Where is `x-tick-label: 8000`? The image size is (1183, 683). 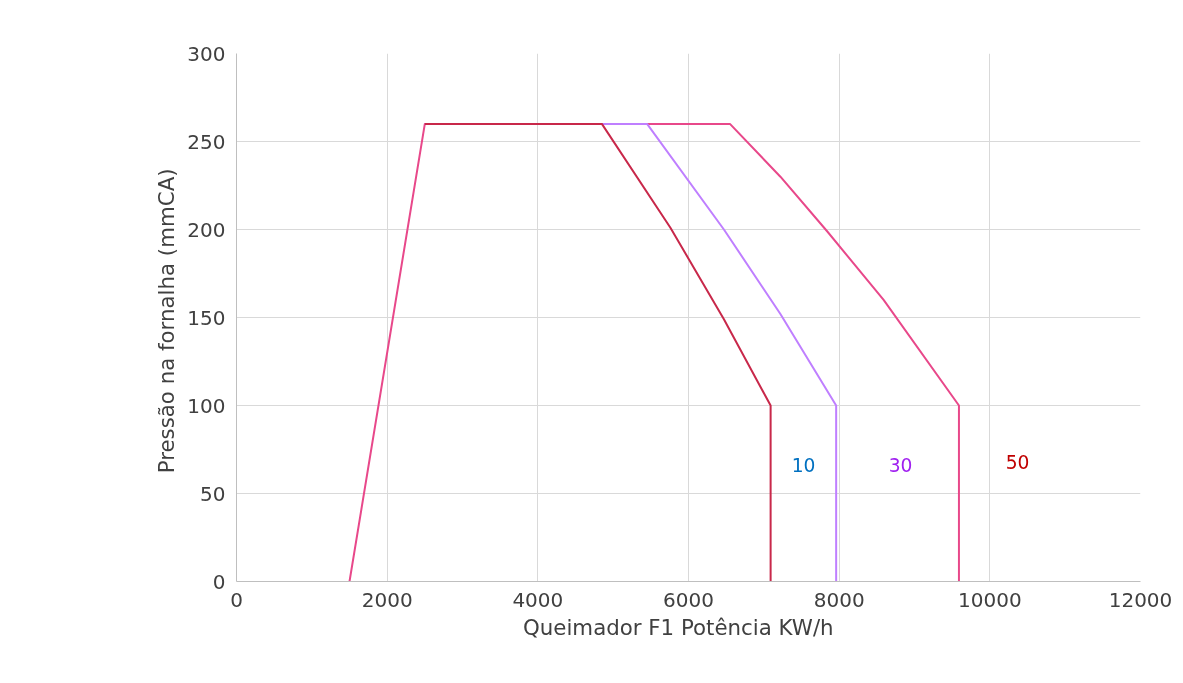
x-tick-label: 8000 is located at coordinates (839, 599).